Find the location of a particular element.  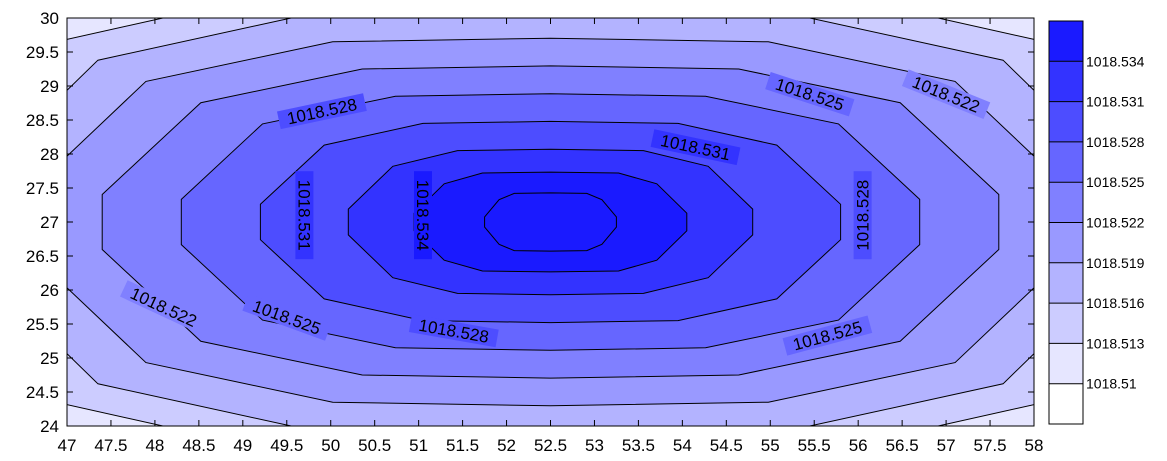

contour-line-1018.531 is located at coordinates (550, 222).